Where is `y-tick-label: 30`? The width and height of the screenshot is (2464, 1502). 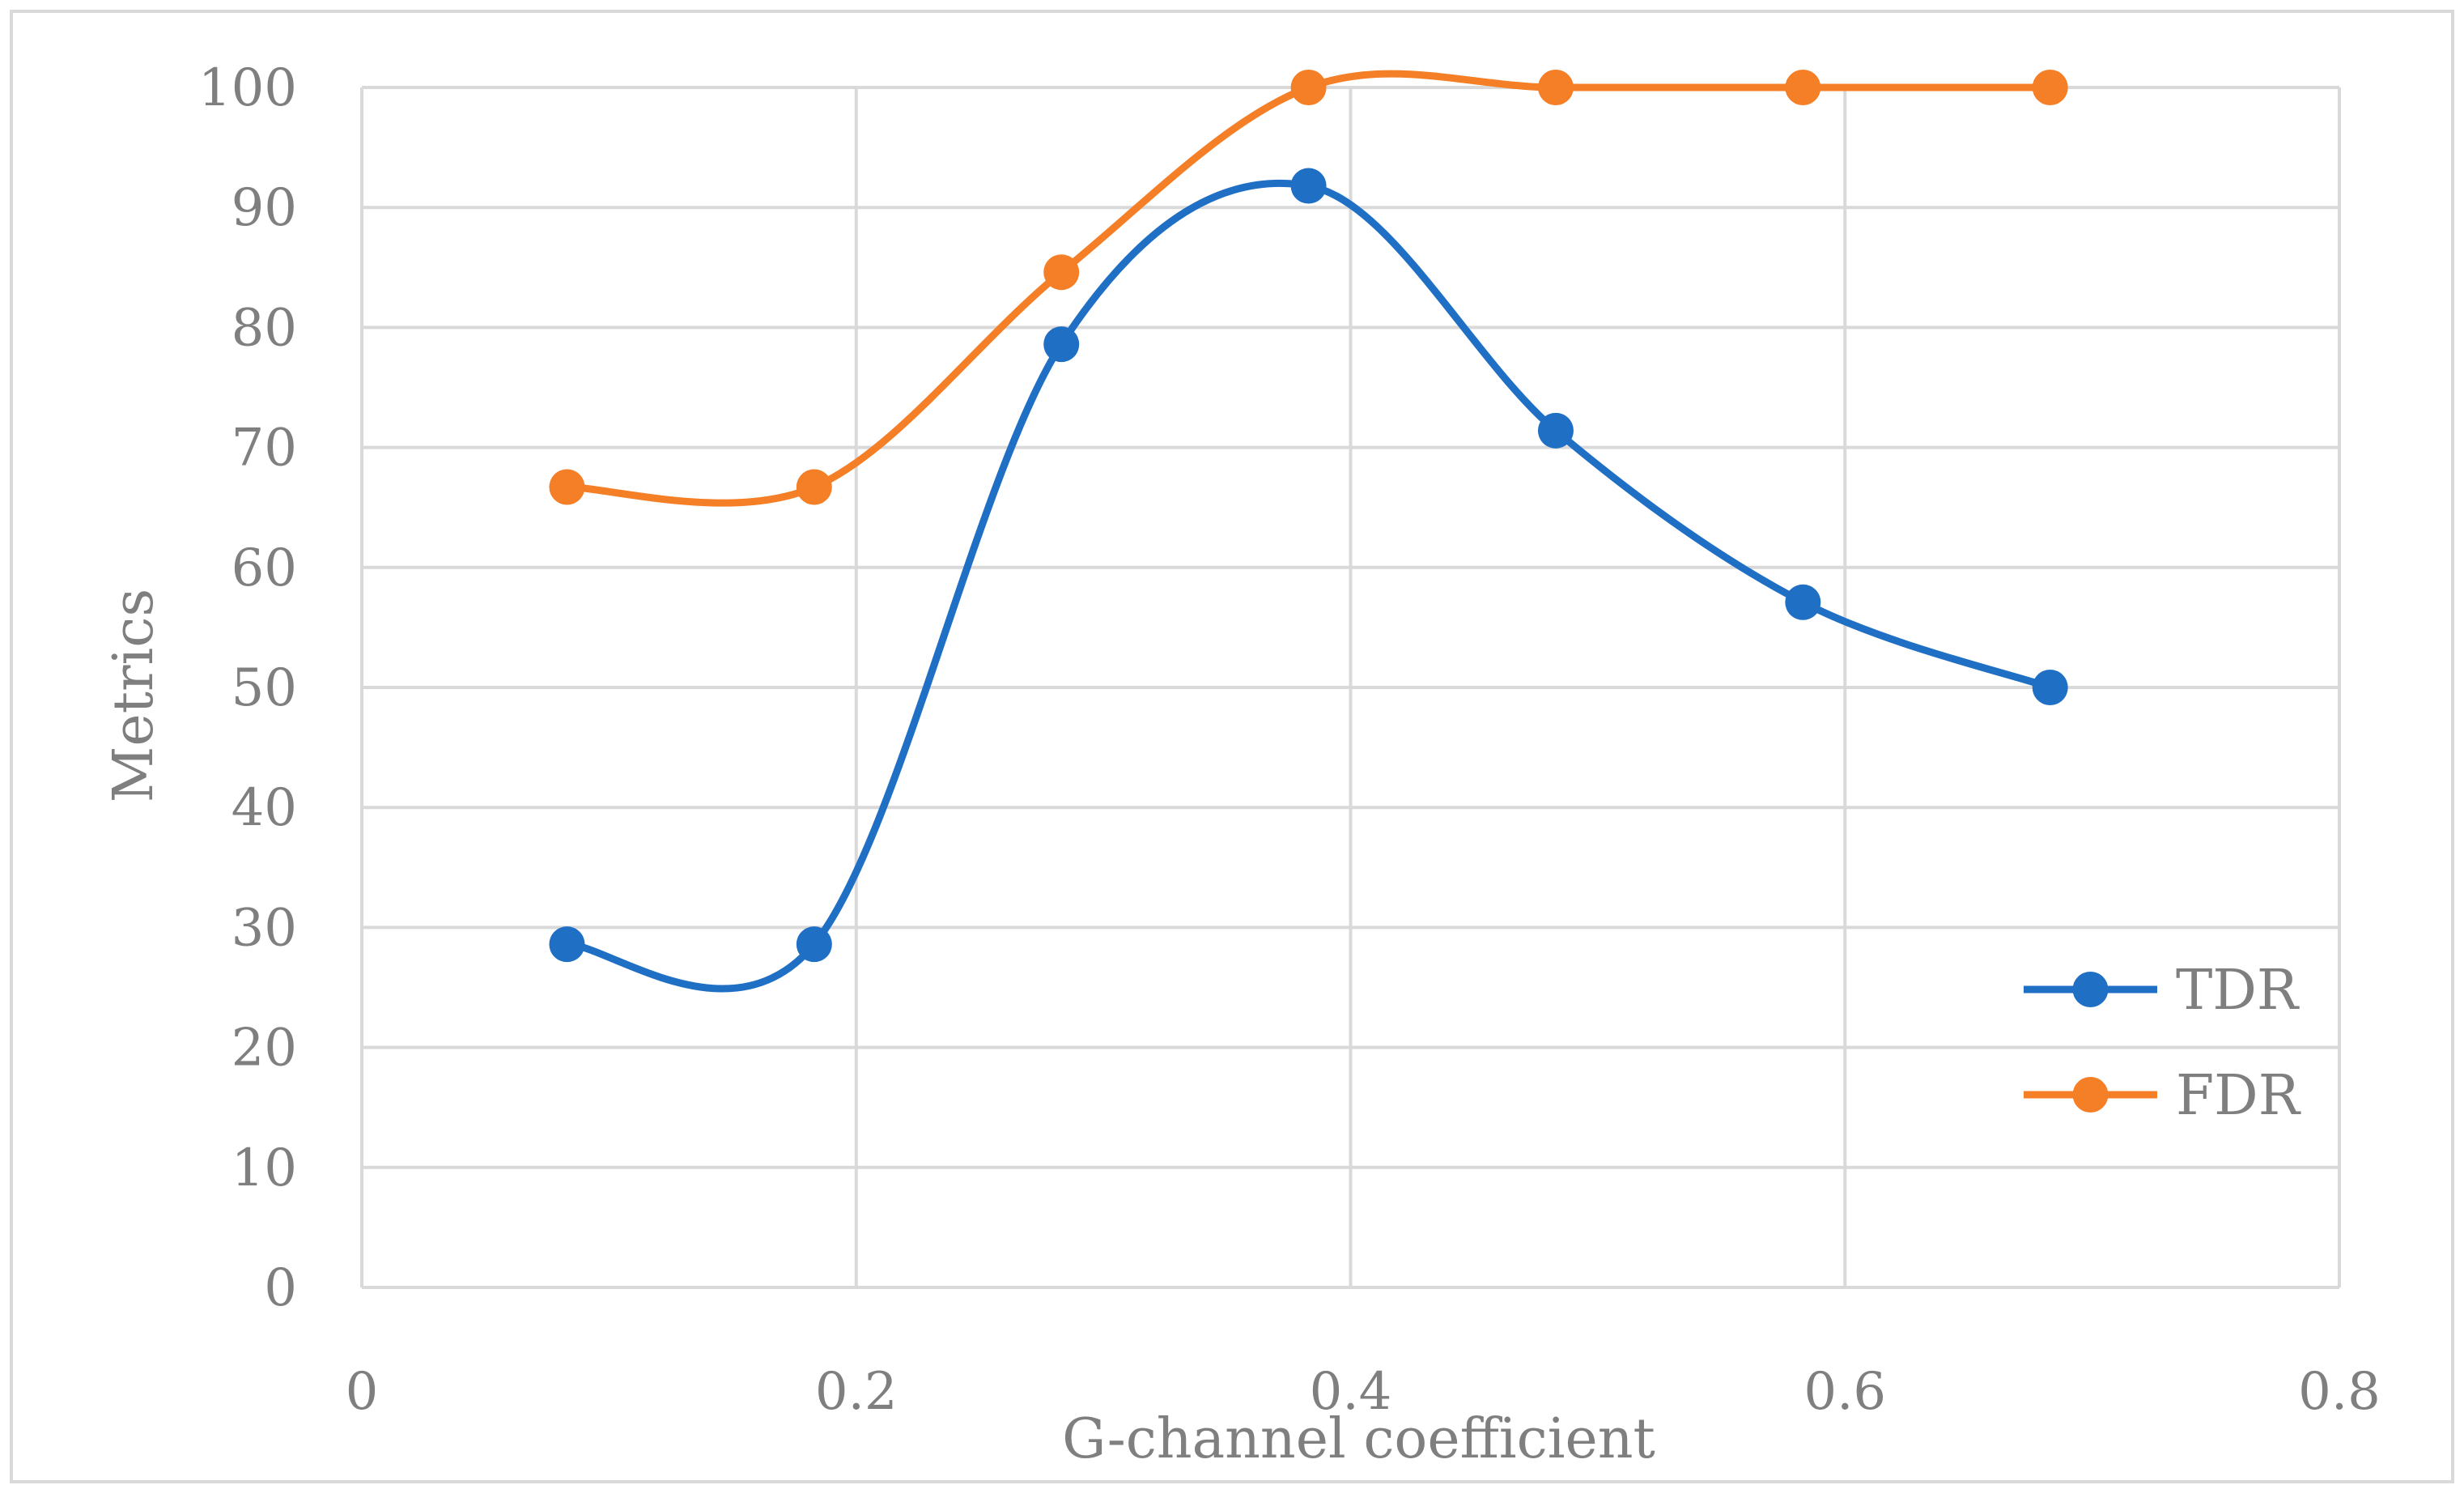
y-tick-label: 30 is located at coordinates (264, 928).